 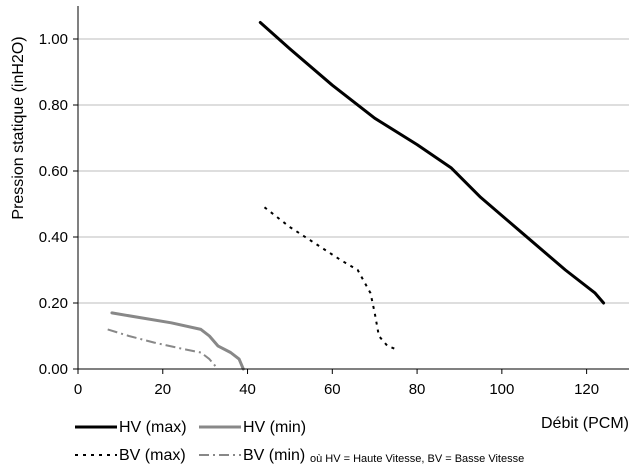 I want to click on y-tick-label: 0.00, so click(x=53, y=369).